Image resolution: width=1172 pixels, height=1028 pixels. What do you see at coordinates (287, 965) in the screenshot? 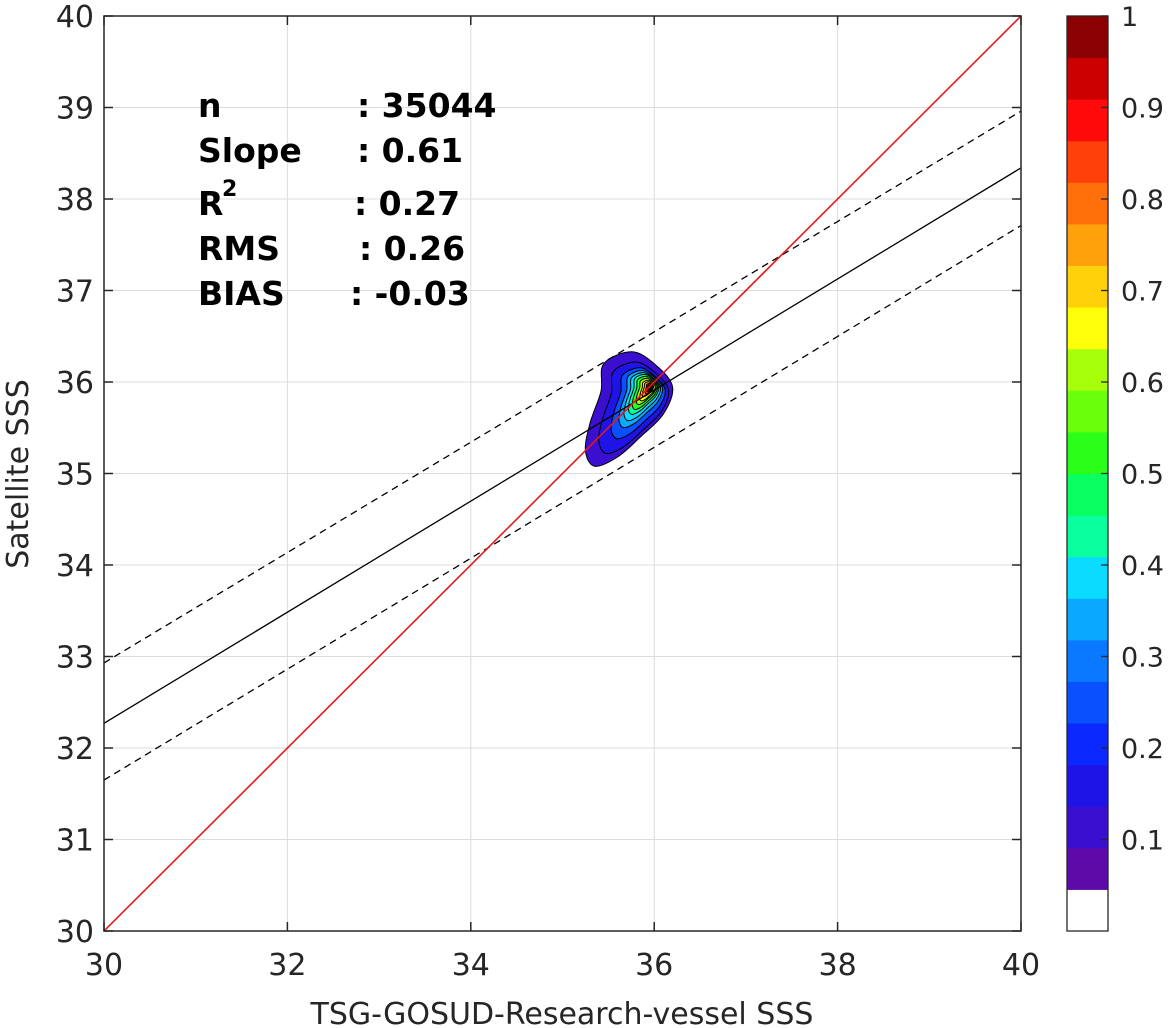
I see `x-tick-label: 32` at bounding box center [287, 965].